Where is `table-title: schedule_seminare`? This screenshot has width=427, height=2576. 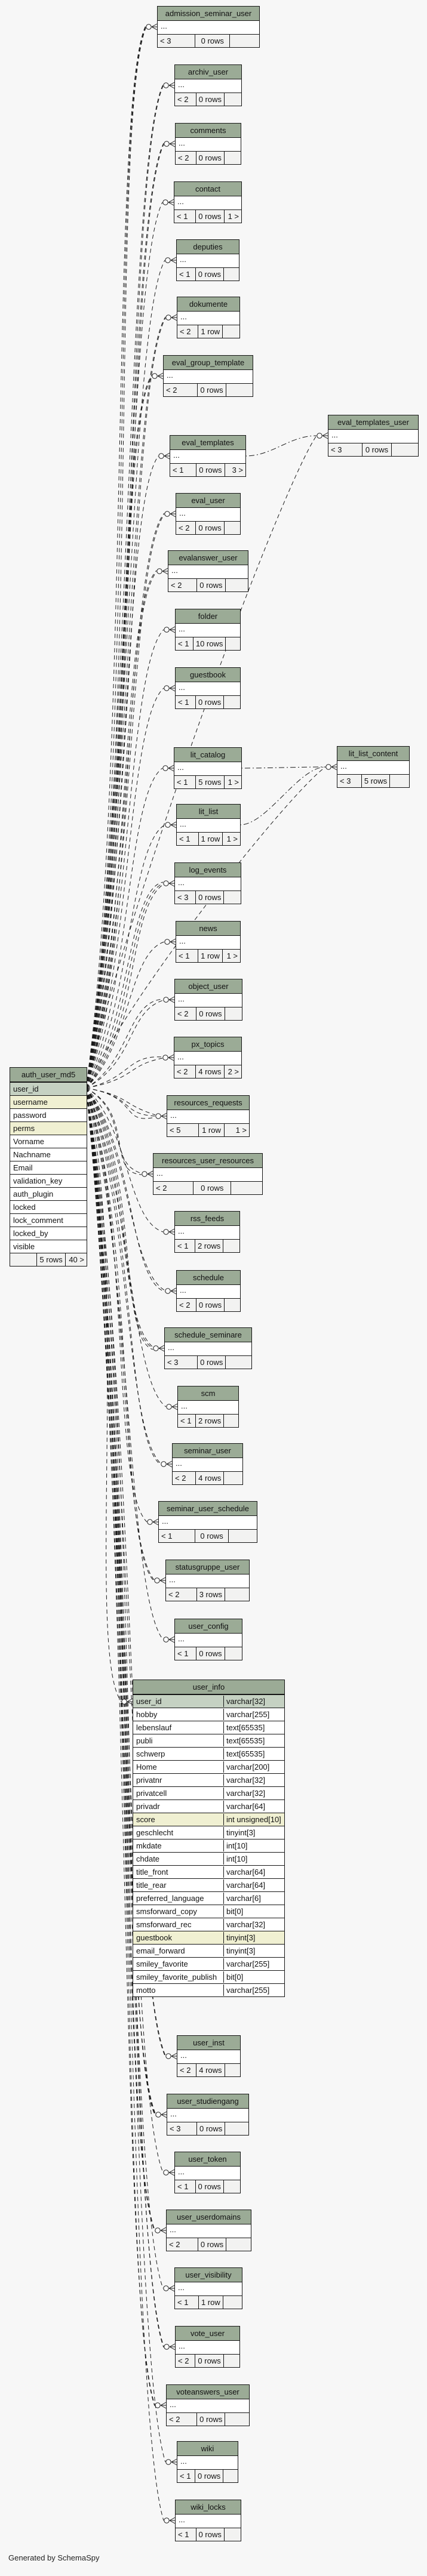
table-title: schedule_seminare is located at coordinates (208, 1335).